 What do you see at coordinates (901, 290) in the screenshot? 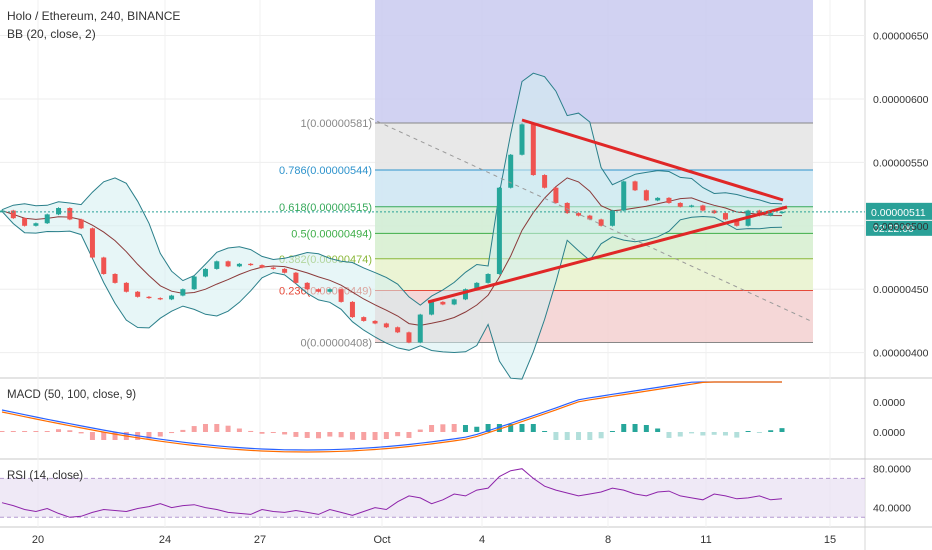
I see `price-tick-label: 0.00000450` at bounding box center [901, 290].